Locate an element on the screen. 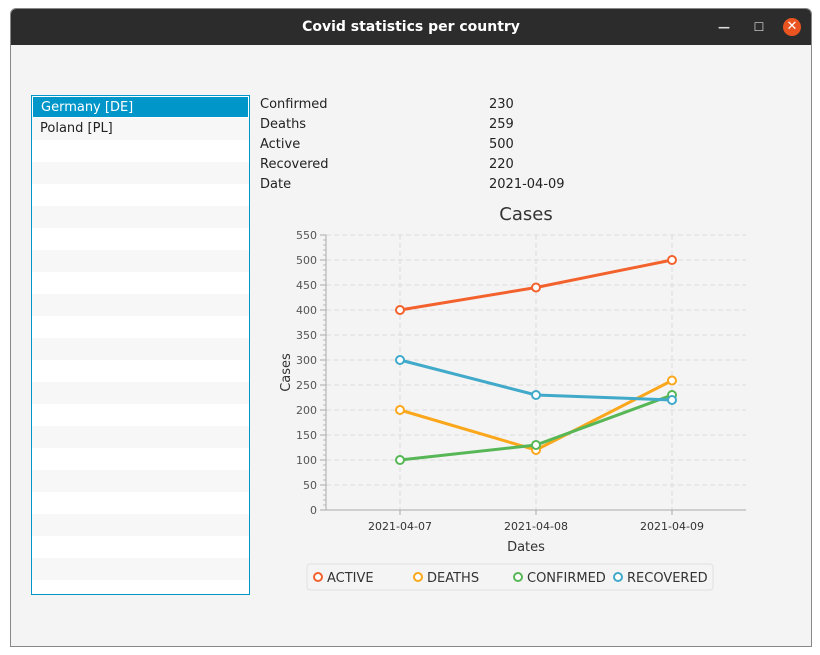 The width and height of the screenshot is (820, 655). x-tick-label: 2021-04-08 is located at coordinates (536, 526).